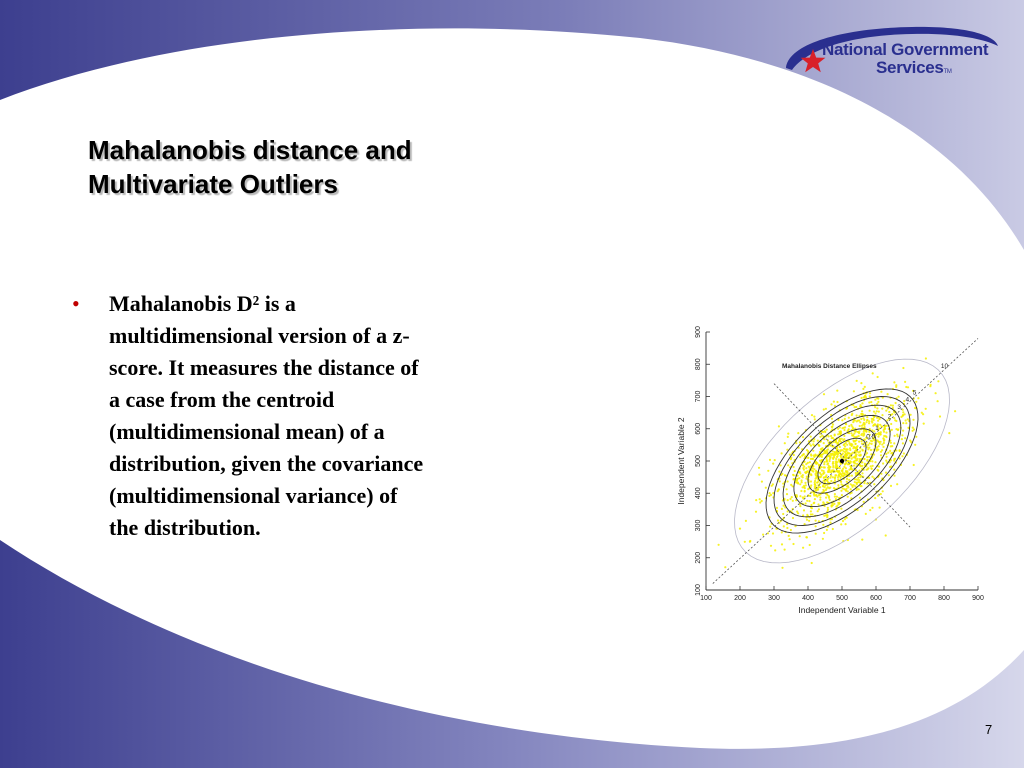 The height and width of the screenshot is (768, 1024). Describe the element at coordinates (870, 437) in the screenshot. I see `ellipse-label: 0.5` at that location.